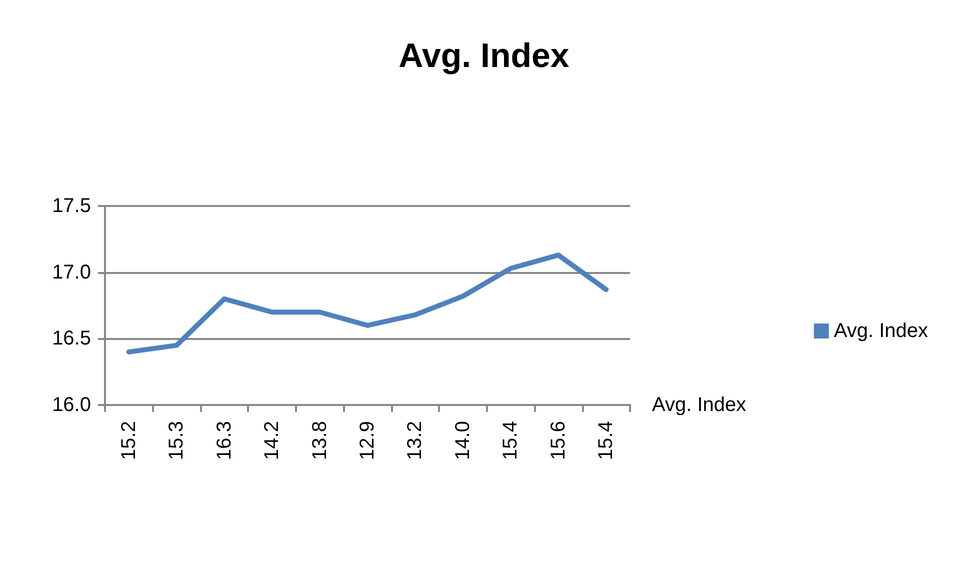 This screenshot has width=958, height=564. I want to click on x-tick-label: 14.0, so click(463, 440).